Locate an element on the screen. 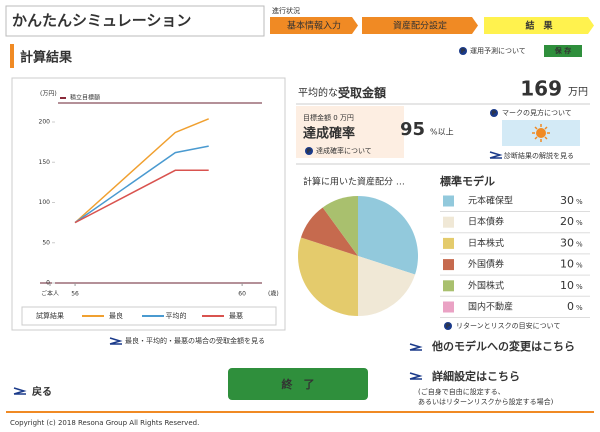  x-axis-label: (歳) is located at coordinates (273, 294).